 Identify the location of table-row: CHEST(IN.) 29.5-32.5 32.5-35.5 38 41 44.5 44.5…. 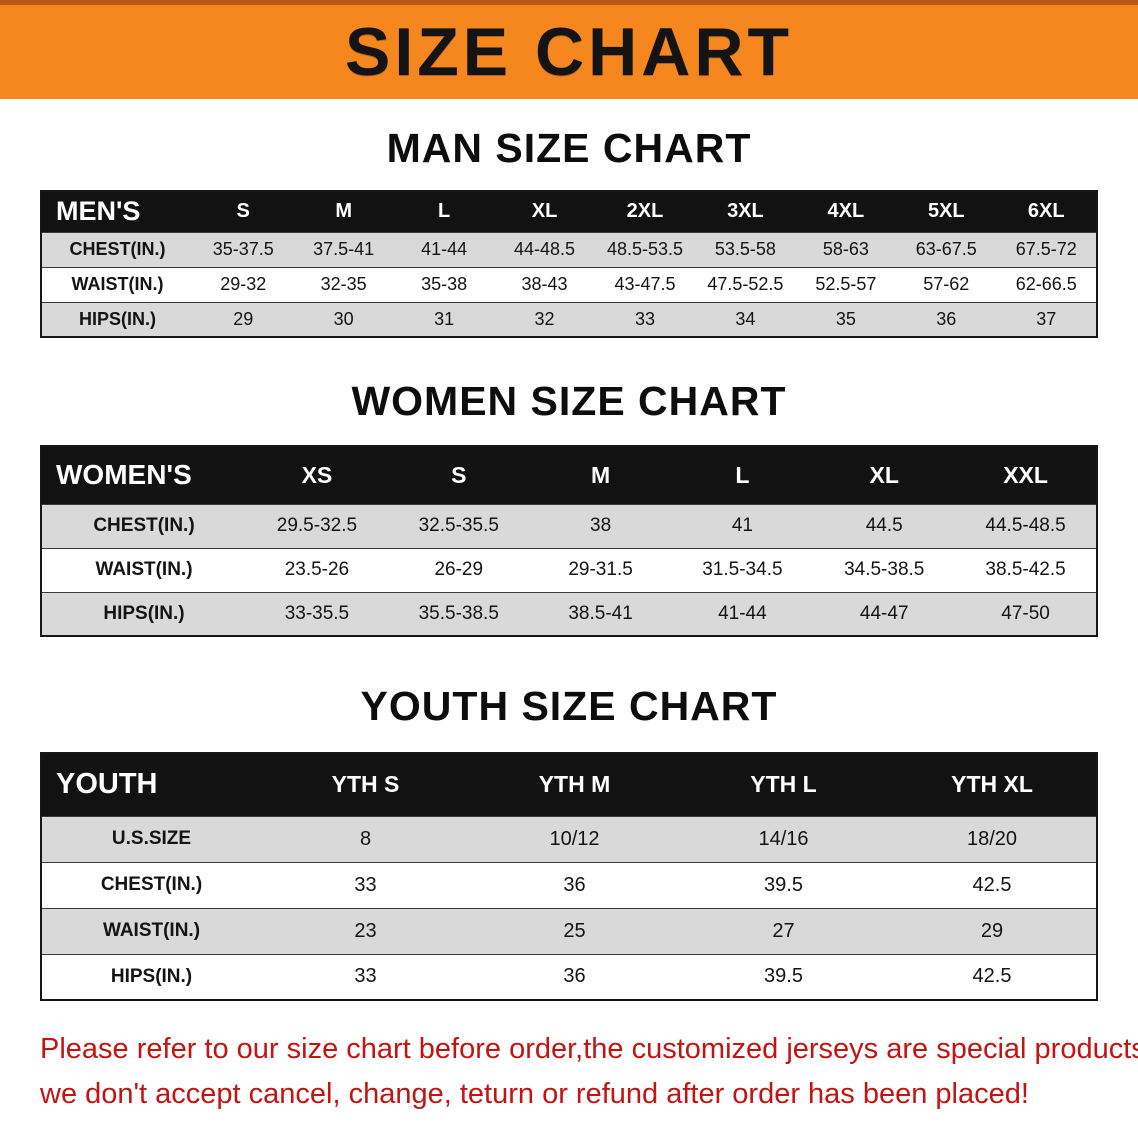
(569, 525).